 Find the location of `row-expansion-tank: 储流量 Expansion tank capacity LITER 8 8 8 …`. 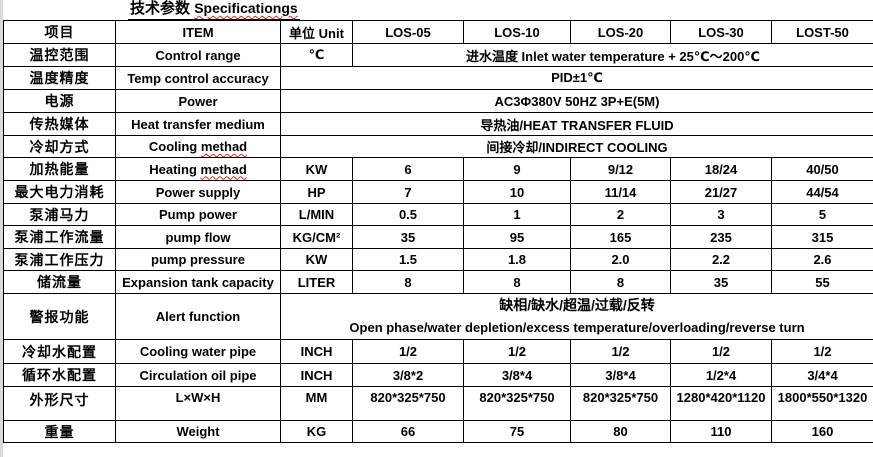

row-expansion-tank: 储流量 Expansion tank capacity LITER 8 8 8 … is located at coordinates (438, 282).